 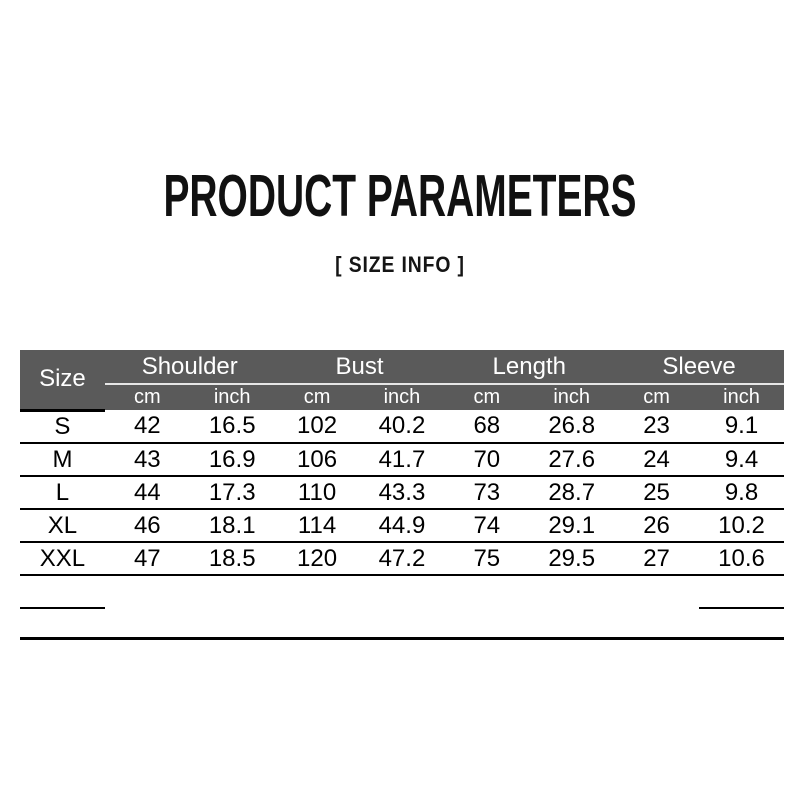 I want to click on measurement-cell: 17.3, so click(x=232, y=493).